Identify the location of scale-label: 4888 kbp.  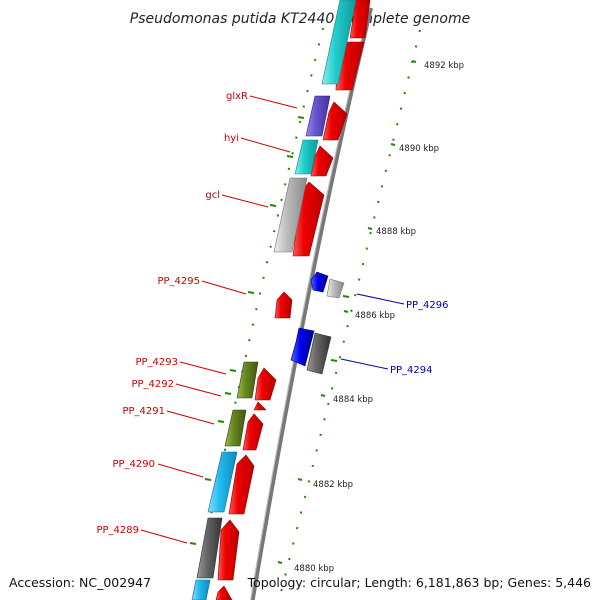
(396, 232).